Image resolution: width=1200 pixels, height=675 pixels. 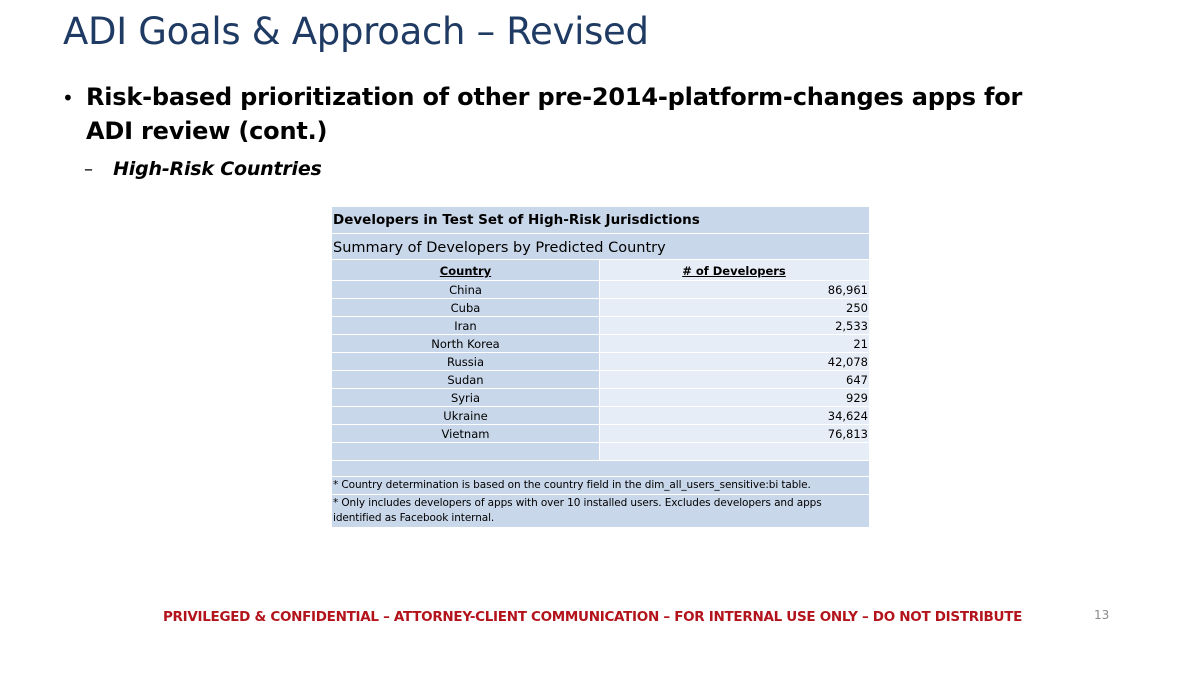 I want to click on slide-title: ADI Goals & Approach – Revised, so click(x=356, y=31).